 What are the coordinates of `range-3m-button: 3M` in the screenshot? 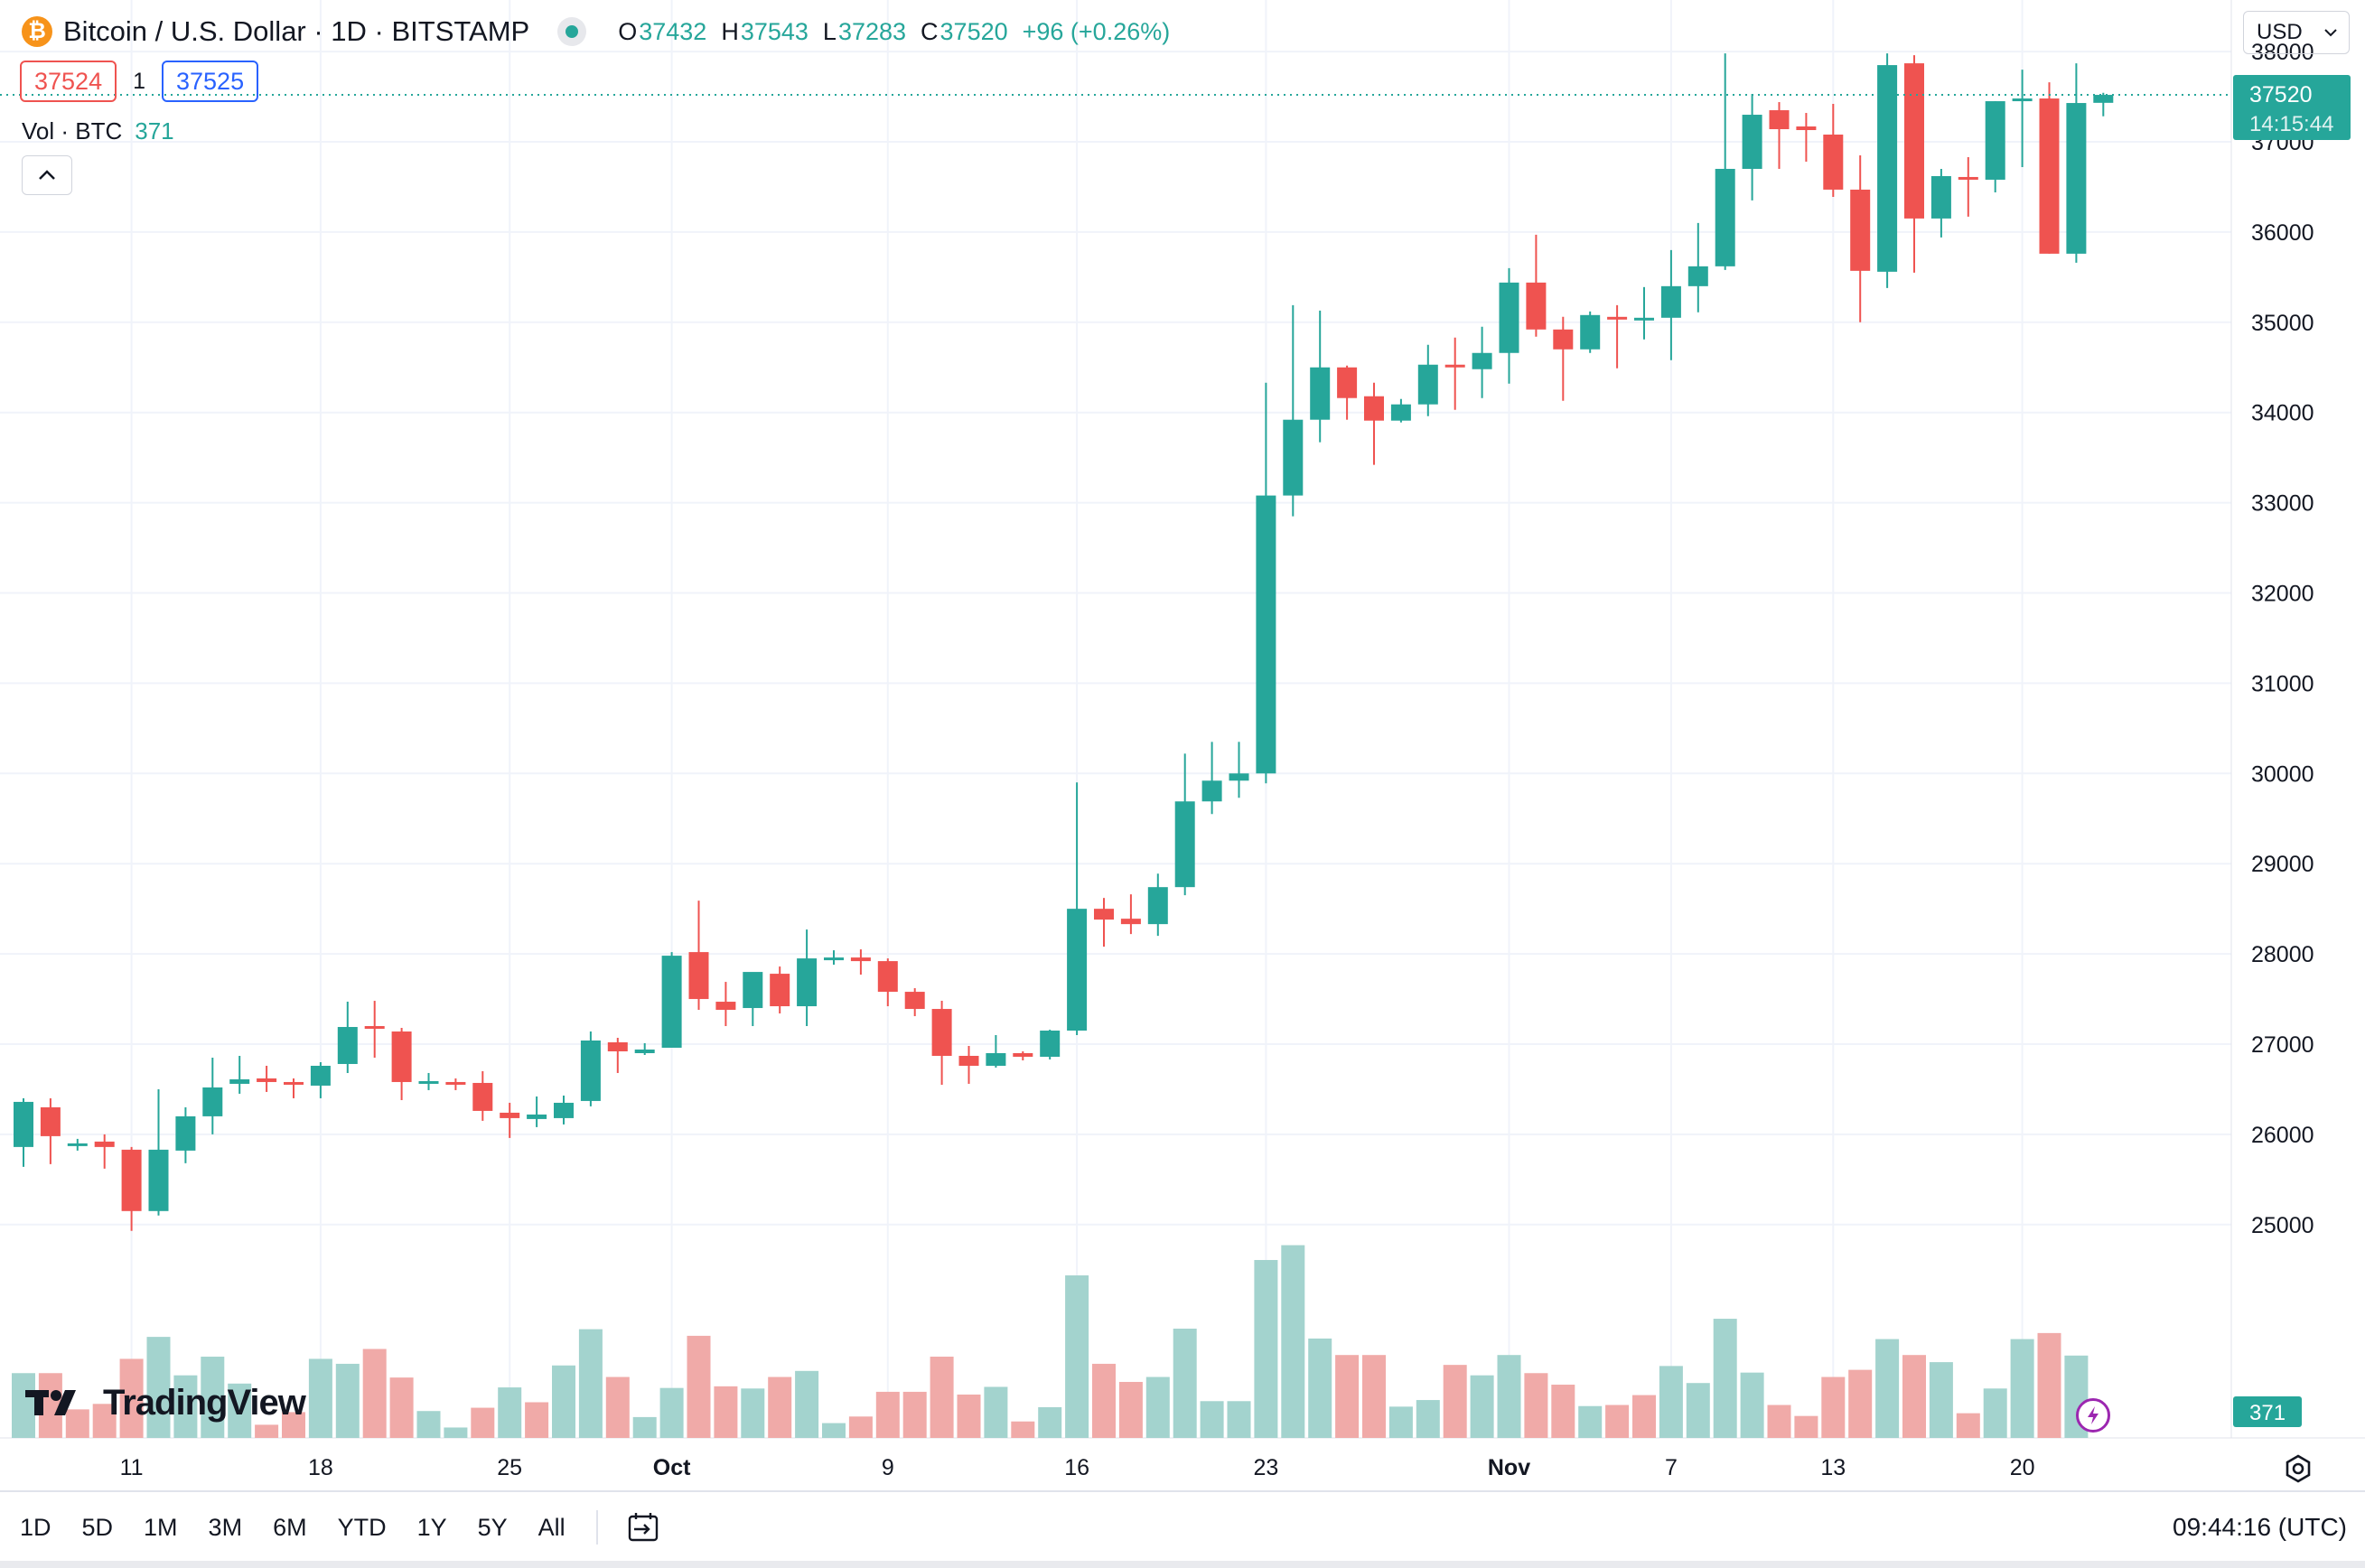 It's located at (225, 1527).